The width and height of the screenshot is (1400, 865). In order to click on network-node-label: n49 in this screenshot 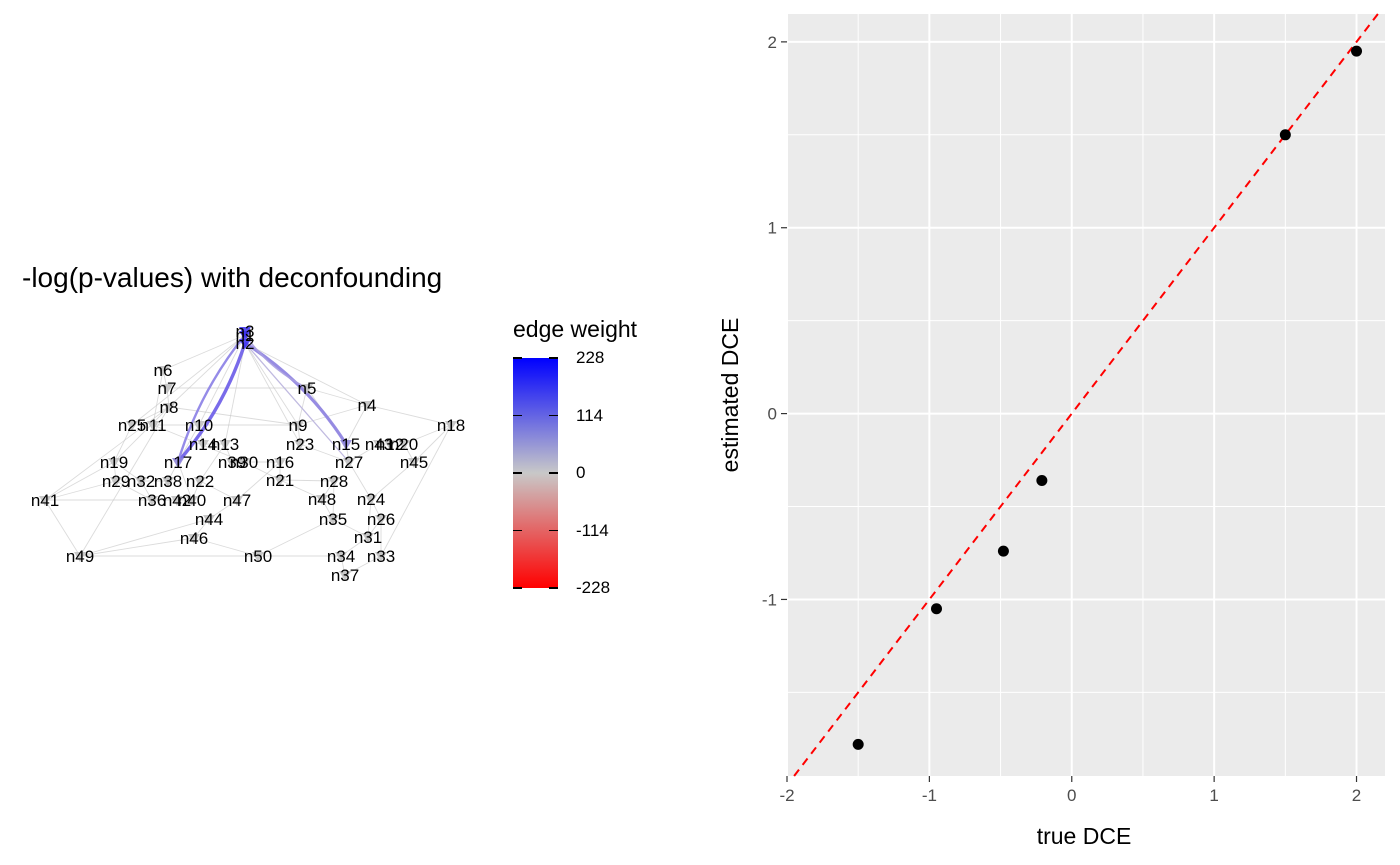, I will do `click(80, 556)`.